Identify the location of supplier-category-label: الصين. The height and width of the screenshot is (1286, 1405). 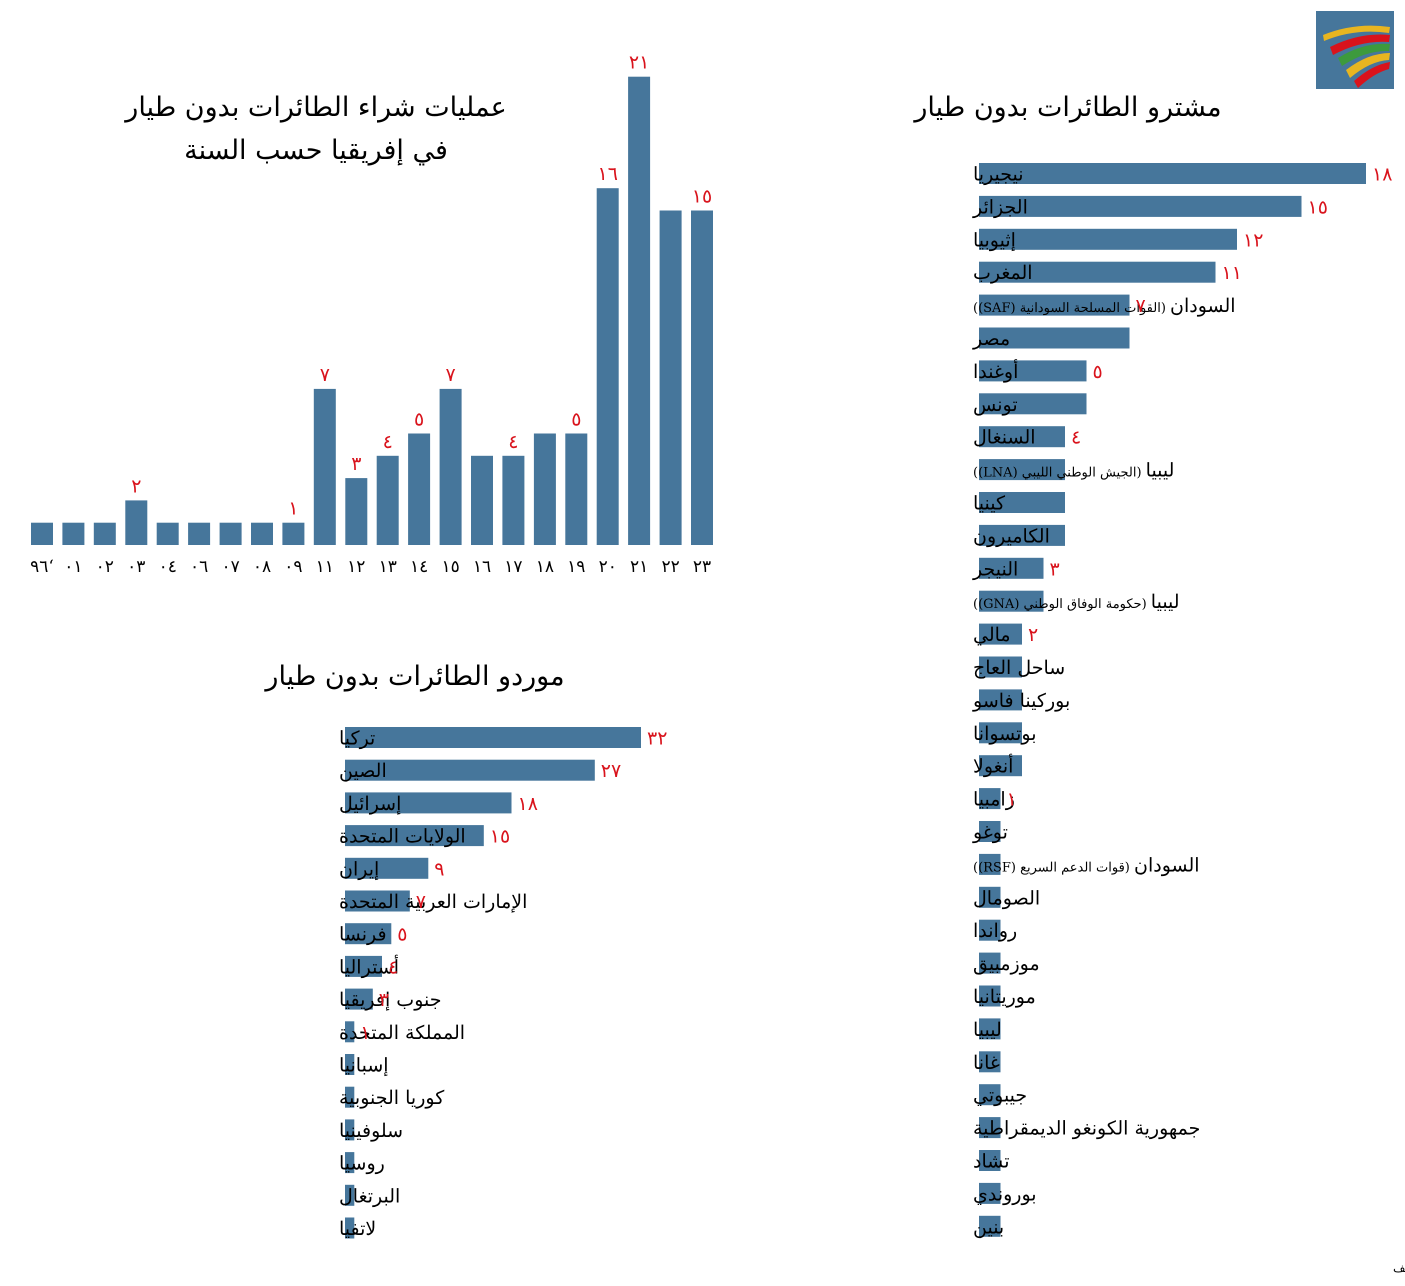
(363, 771).